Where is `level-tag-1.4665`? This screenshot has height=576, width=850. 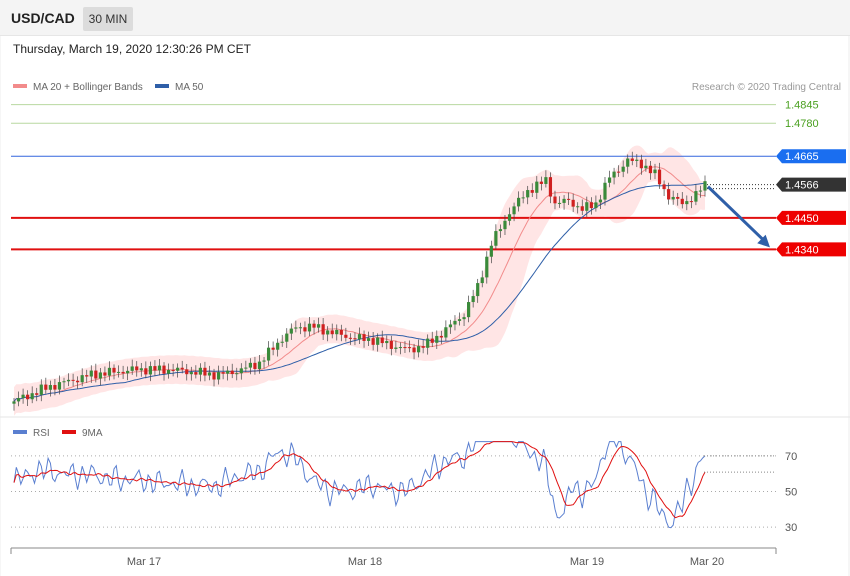 level-tag-1.4665 is located at coordinates (811, 156).